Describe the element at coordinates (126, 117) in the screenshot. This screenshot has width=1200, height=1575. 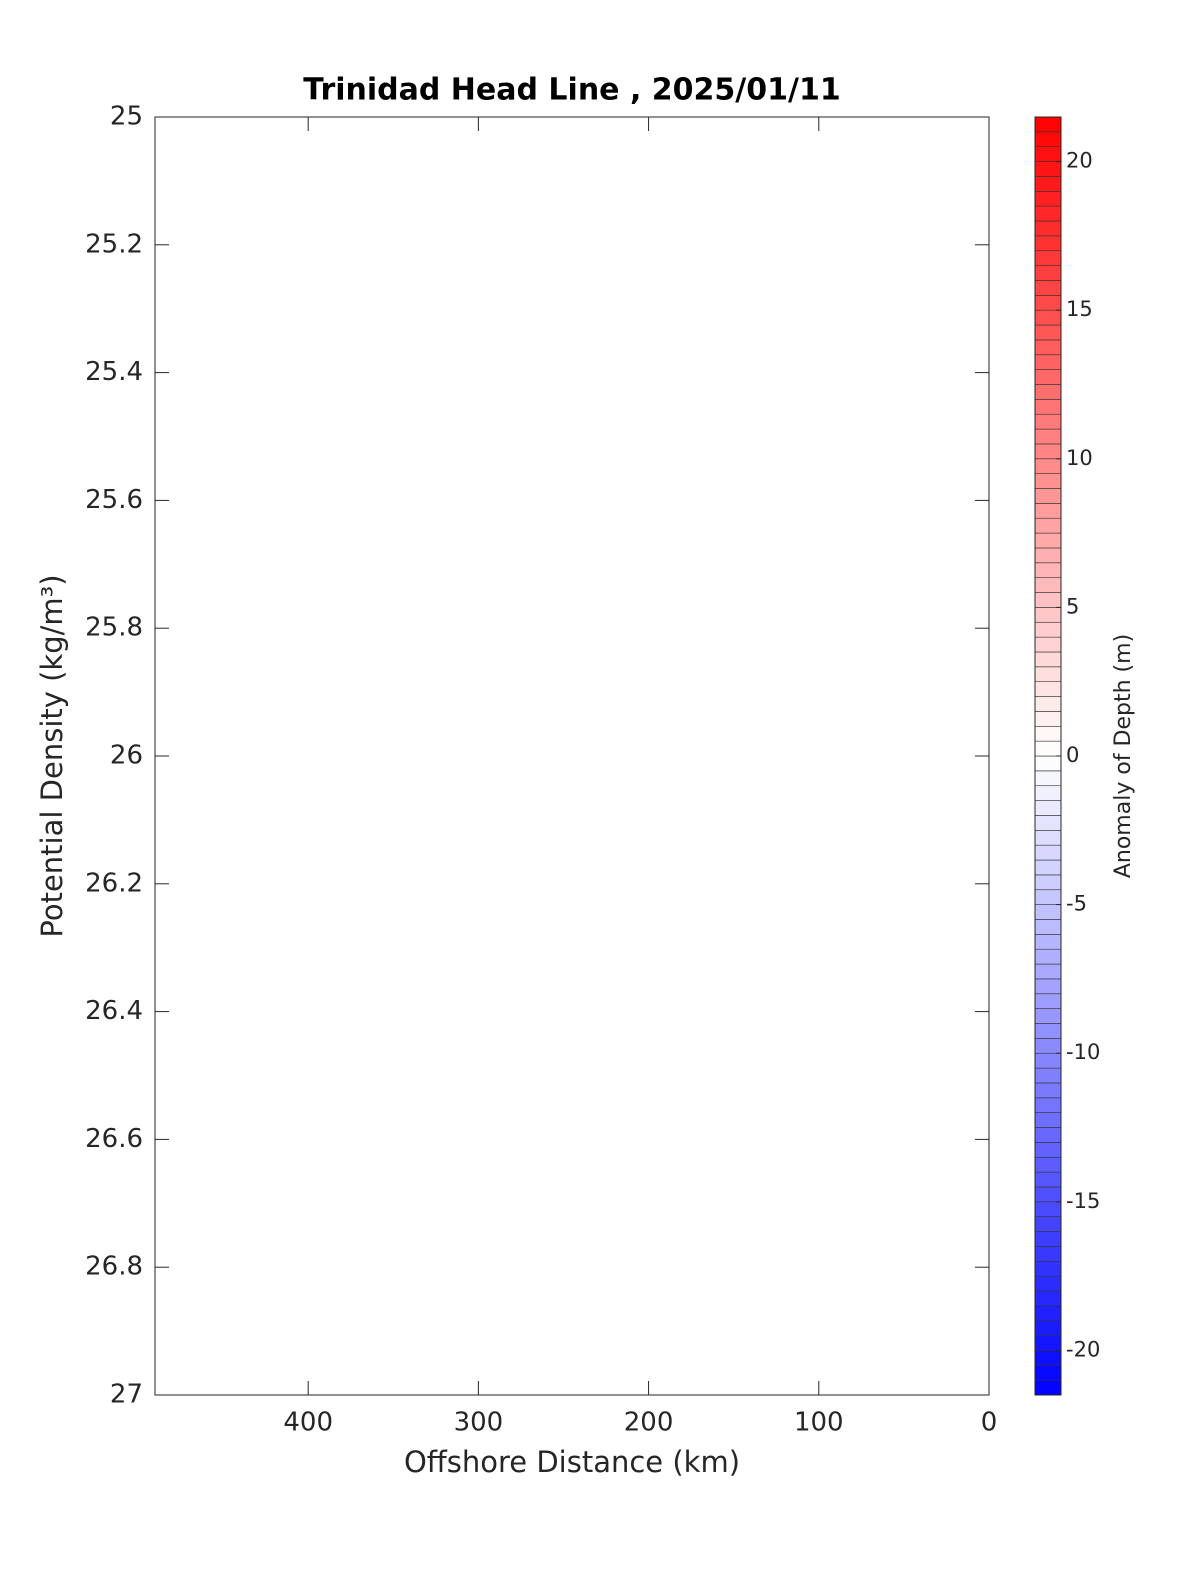
I see `y-tick-label: 25` at that location.